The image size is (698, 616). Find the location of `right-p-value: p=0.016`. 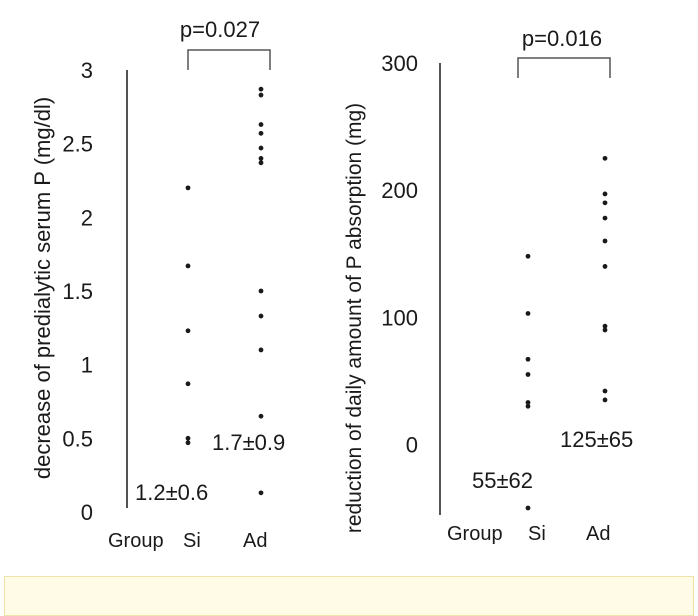

right-p-value: p=0.016 is located at coordinates (562, 38).